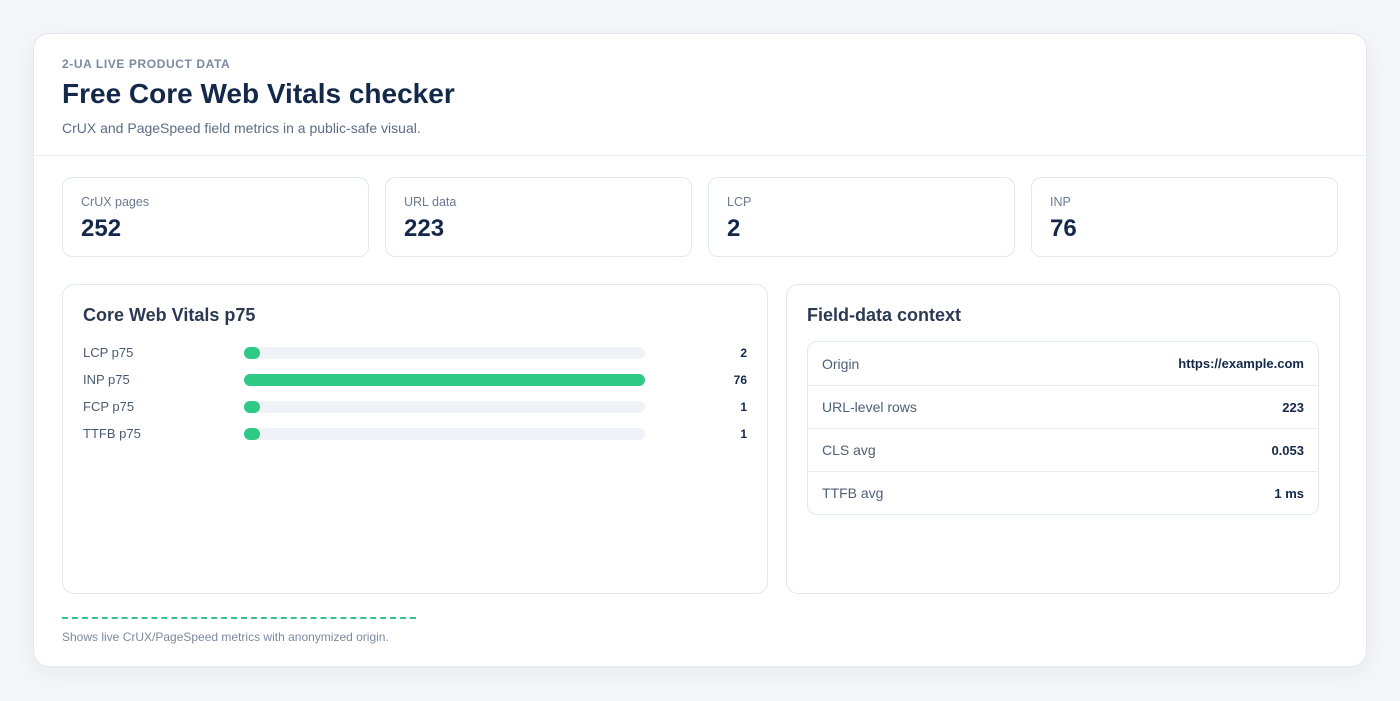  Describe the element at coordinates (1063, 406) in the screenshot. I see `context-row-url-level-rows: URL-level rows 223` at that location.